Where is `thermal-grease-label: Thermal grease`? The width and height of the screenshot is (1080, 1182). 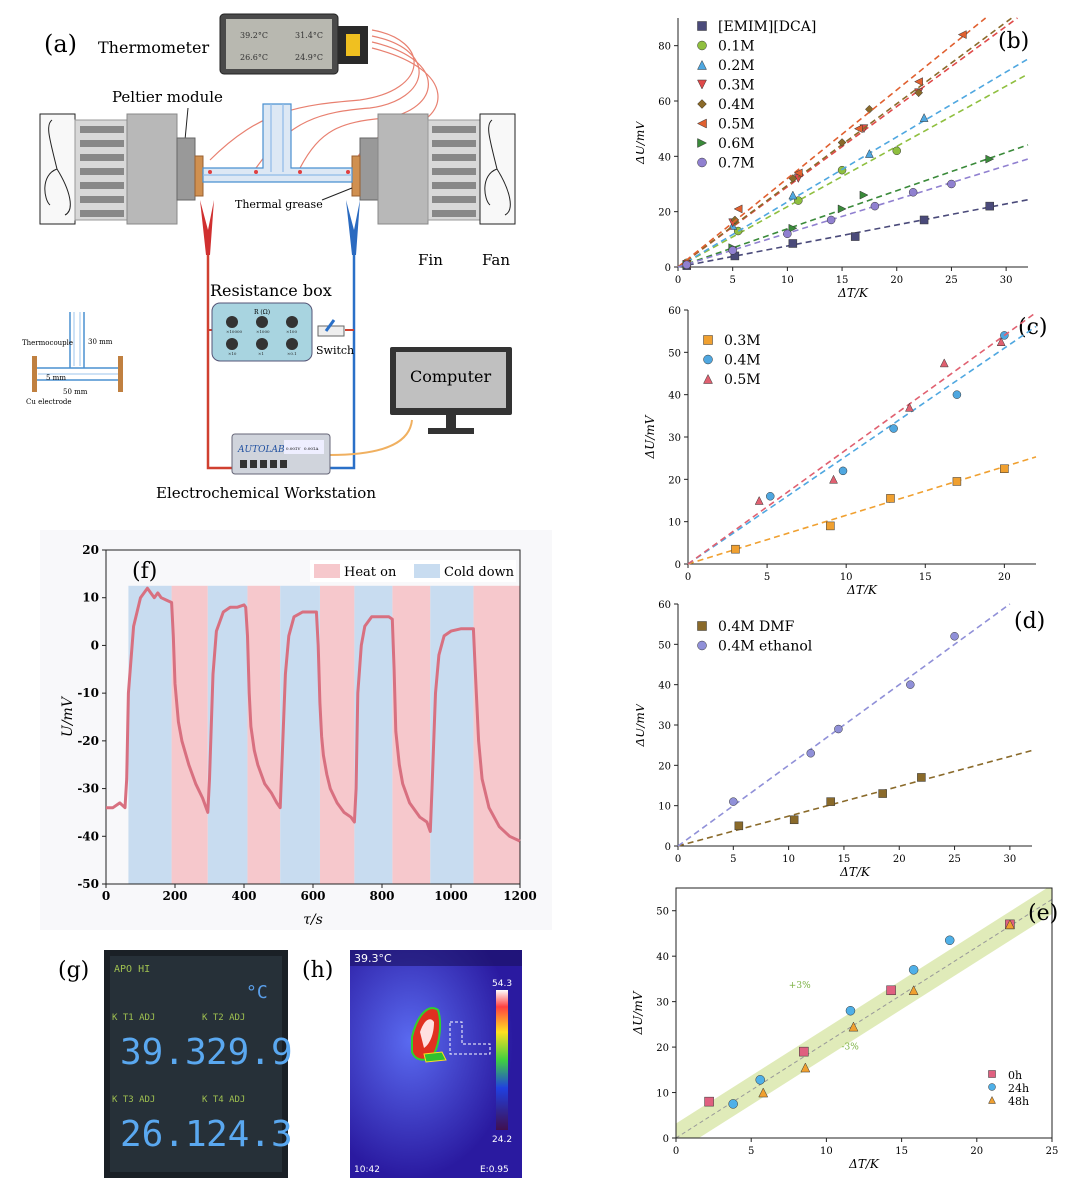 thermal-grease-label: Thermal grease is located at coordinates (279, 204).